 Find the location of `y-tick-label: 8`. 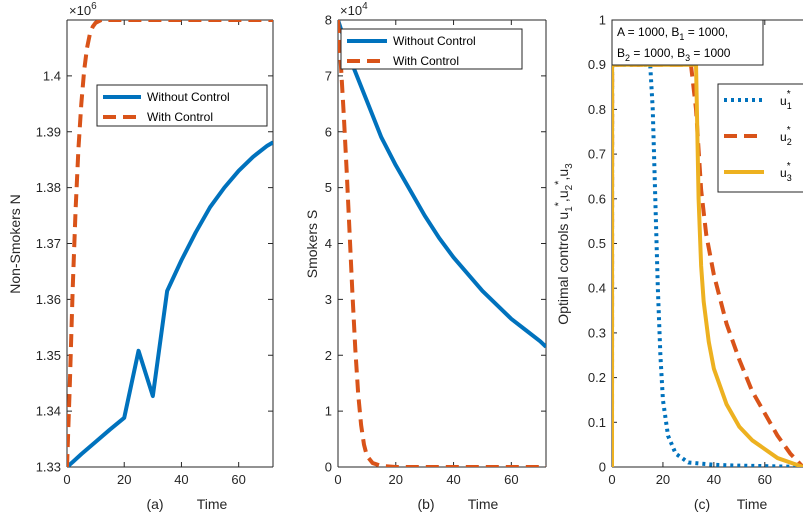

y-tick-label: 8 is located at coordinates (328, 20).